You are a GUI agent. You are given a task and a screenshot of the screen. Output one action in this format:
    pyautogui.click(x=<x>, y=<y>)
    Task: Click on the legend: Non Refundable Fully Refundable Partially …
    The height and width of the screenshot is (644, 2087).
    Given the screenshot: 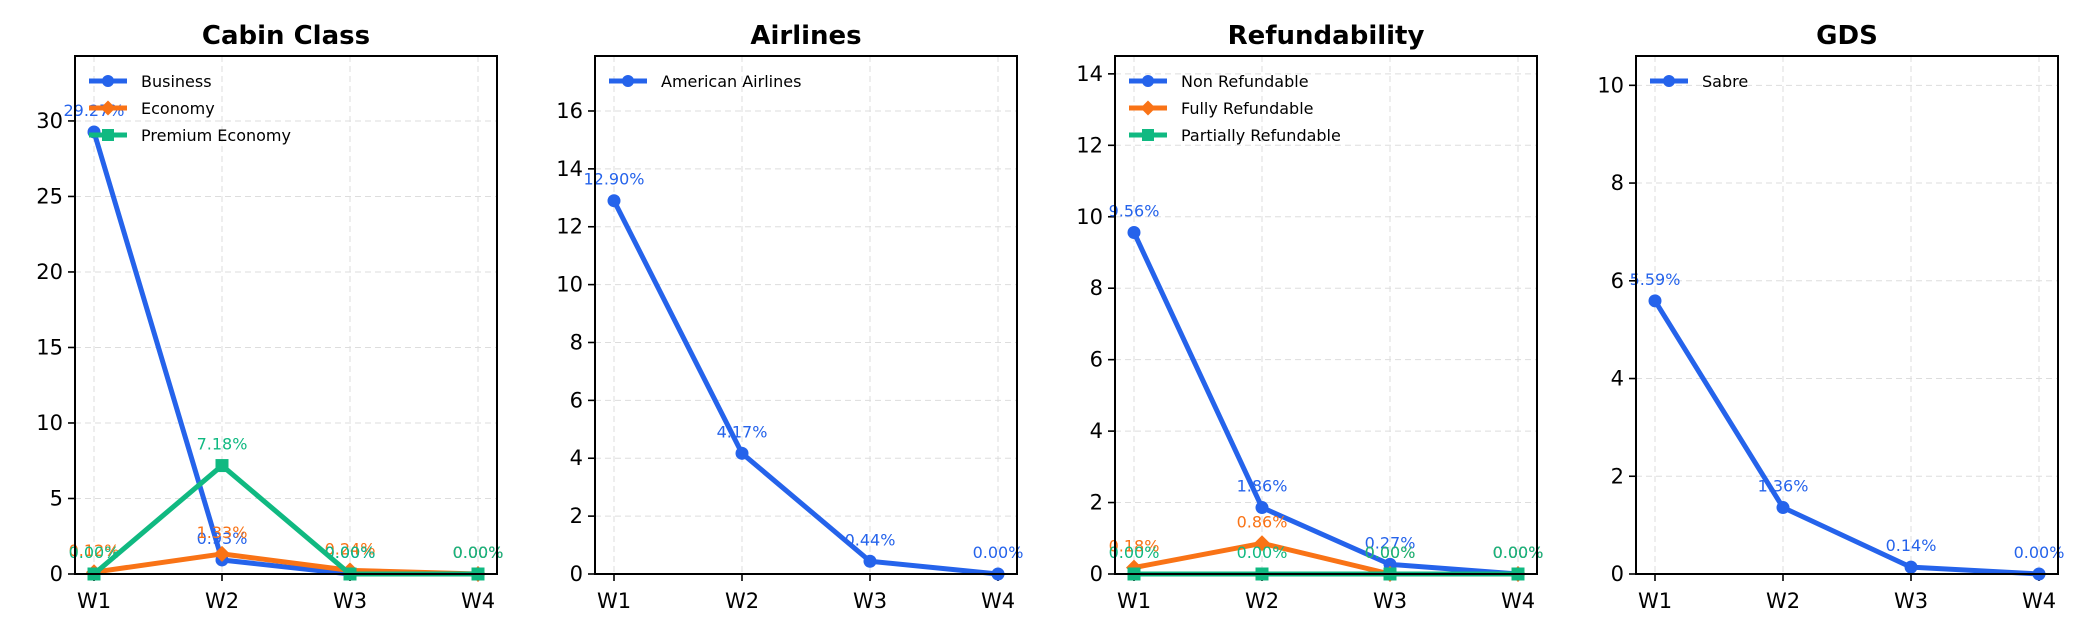 What is the action you would take?
    pyautogui.click(x=1235, y=108)
    